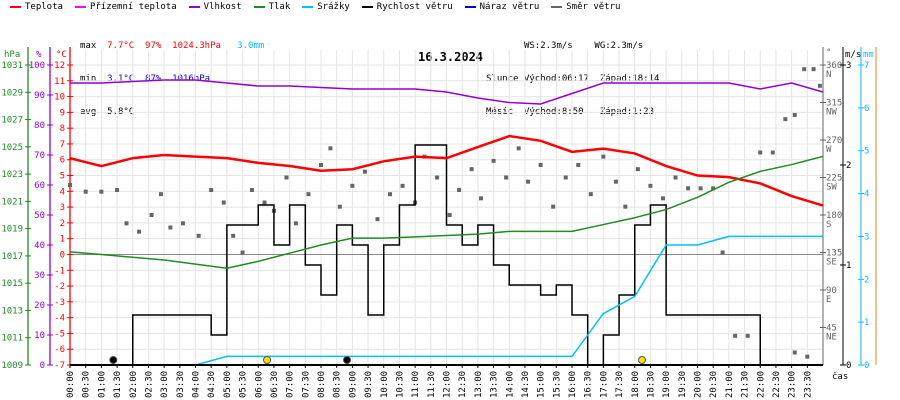  What do you see at coordinates (866, 195) in the screenshot?
I see `rain-tick-label: 4` at bounding box center [866, 195].